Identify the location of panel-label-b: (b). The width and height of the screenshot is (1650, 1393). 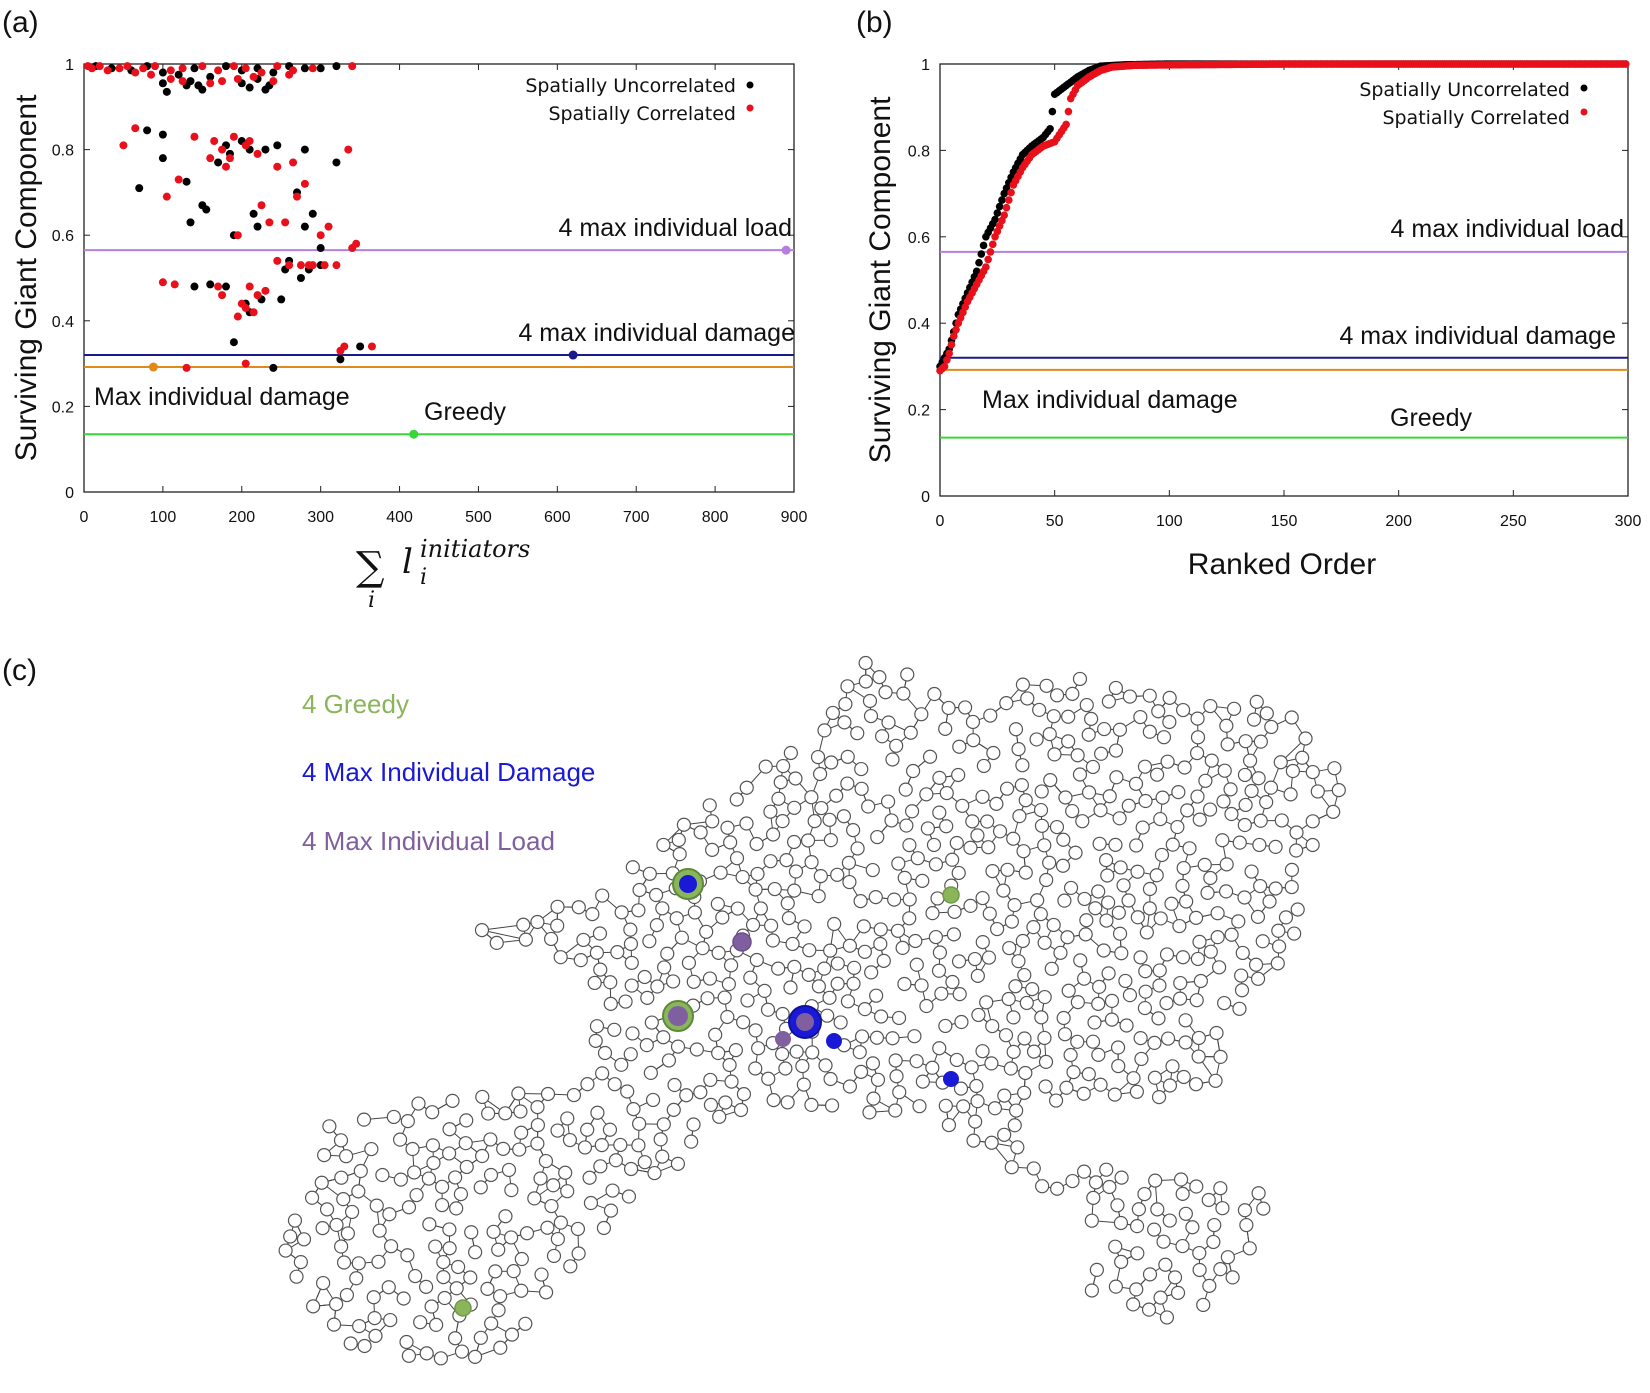
(874, 22).